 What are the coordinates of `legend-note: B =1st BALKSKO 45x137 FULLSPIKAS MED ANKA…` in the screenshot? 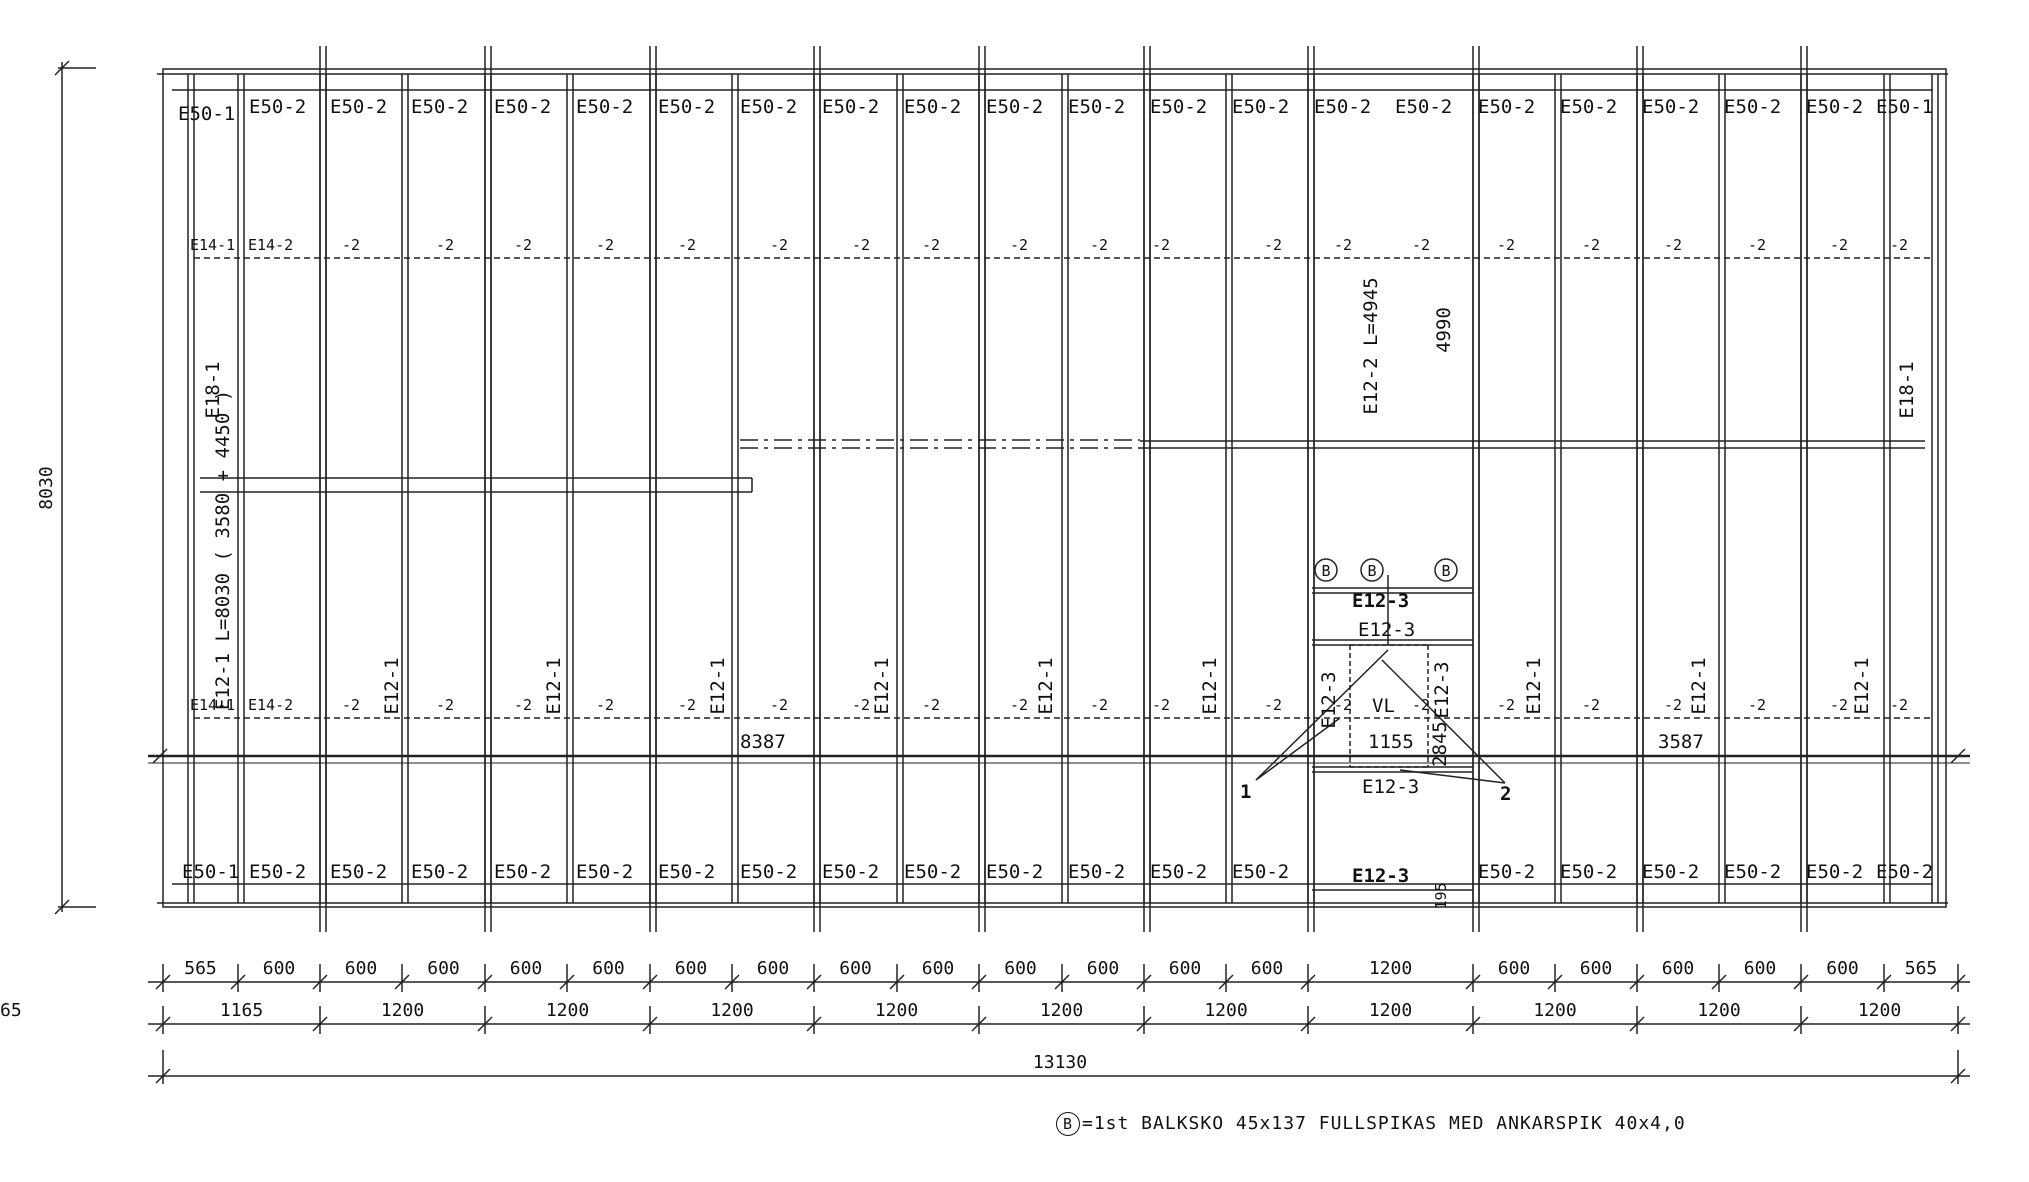 It's located at (1371, 1124).